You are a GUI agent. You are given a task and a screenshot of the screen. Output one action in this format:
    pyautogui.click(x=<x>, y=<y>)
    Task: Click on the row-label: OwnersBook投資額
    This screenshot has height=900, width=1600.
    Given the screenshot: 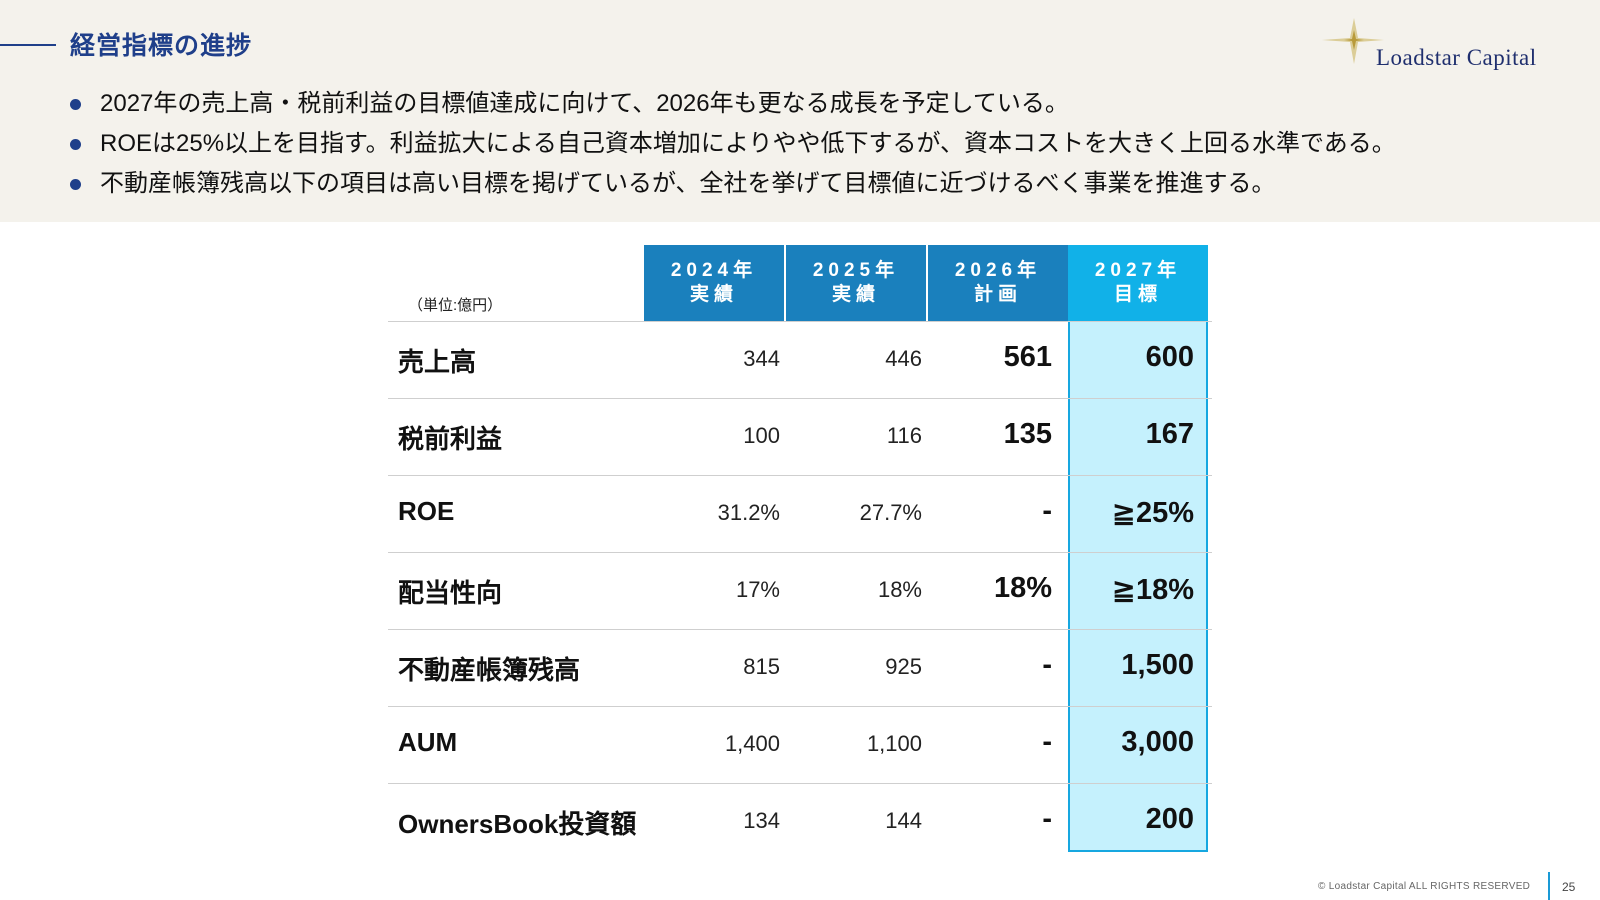 What is the action you would take?
    pyautogui.click(x=517, y=824)
    